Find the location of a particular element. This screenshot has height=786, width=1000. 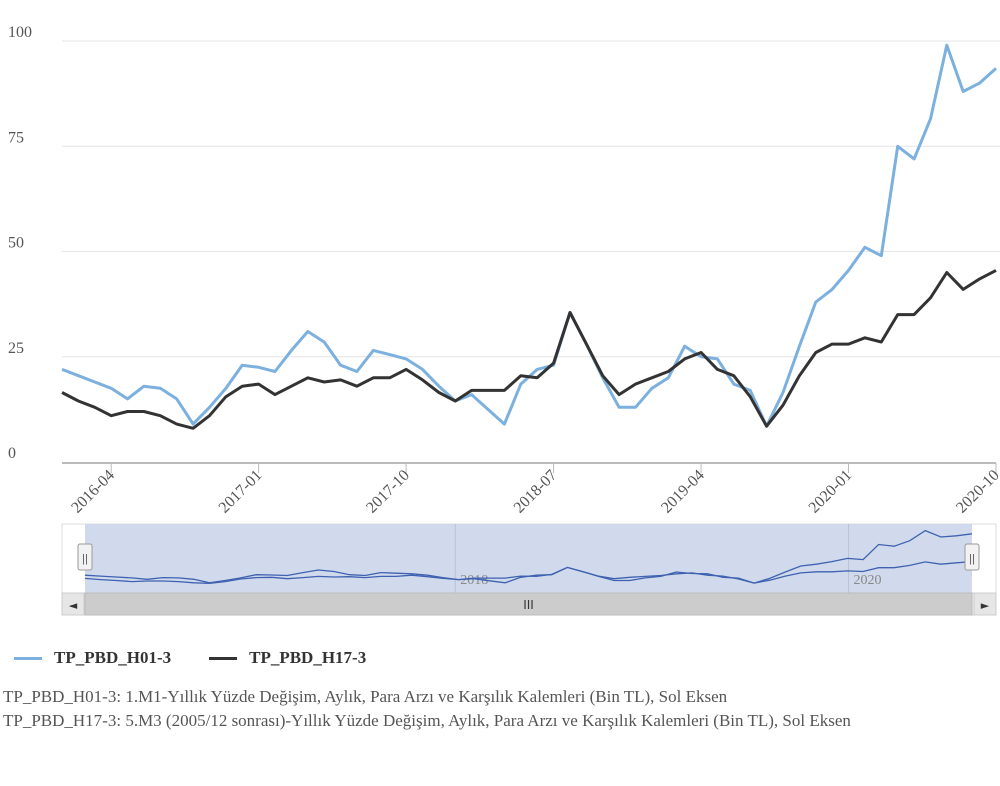

x-tick-label: 2020-10 is located at coordinates (976, 492).